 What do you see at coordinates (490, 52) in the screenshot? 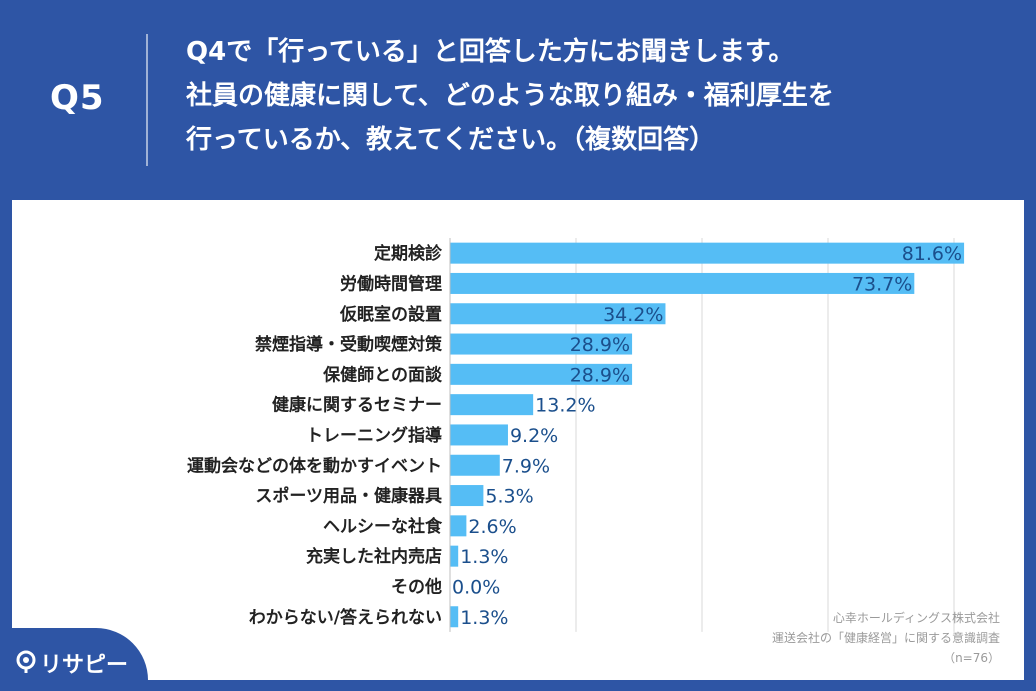
I see `question-line: Q4で「行っている」と回答した方にお聞きします。` at bounding box center [490, 52].